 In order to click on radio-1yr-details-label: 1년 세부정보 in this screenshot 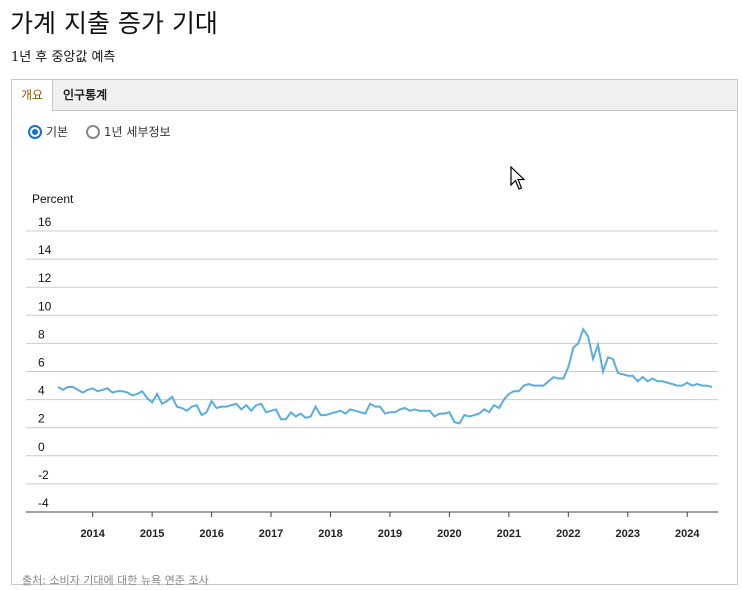, I will do `click(137, 132)`.